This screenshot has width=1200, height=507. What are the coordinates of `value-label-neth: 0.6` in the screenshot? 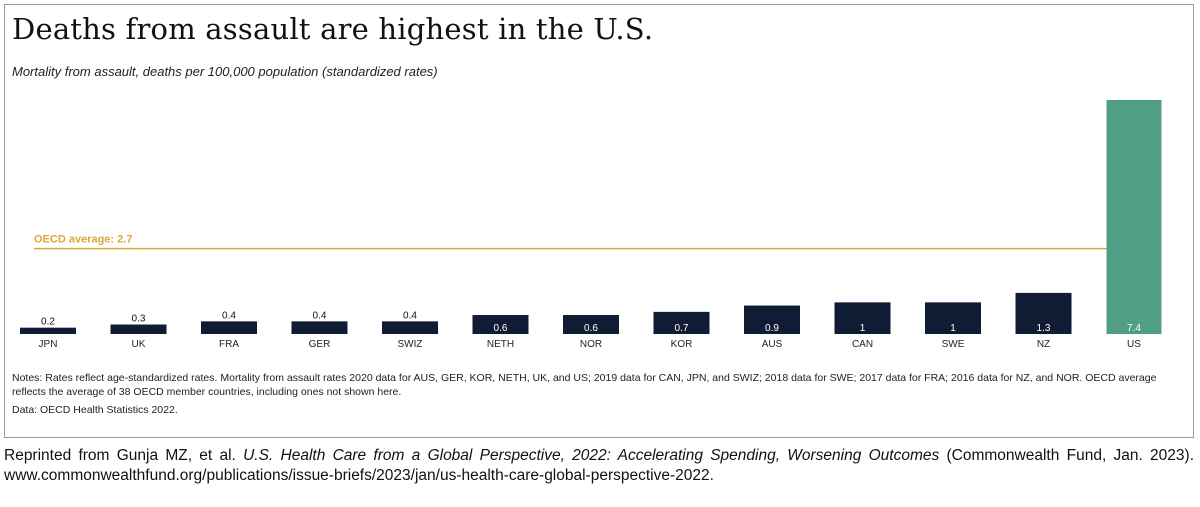 It's located at (501, 328).